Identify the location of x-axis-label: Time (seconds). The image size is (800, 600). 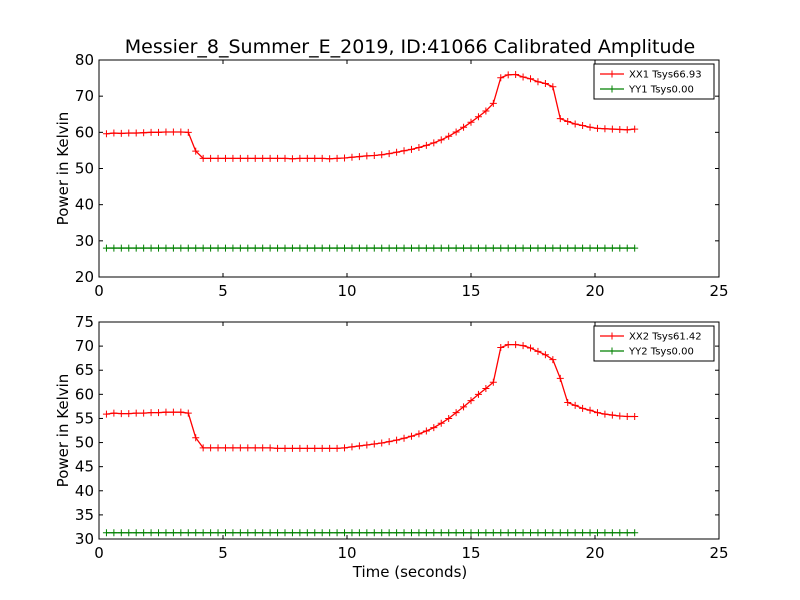
(410, 572).